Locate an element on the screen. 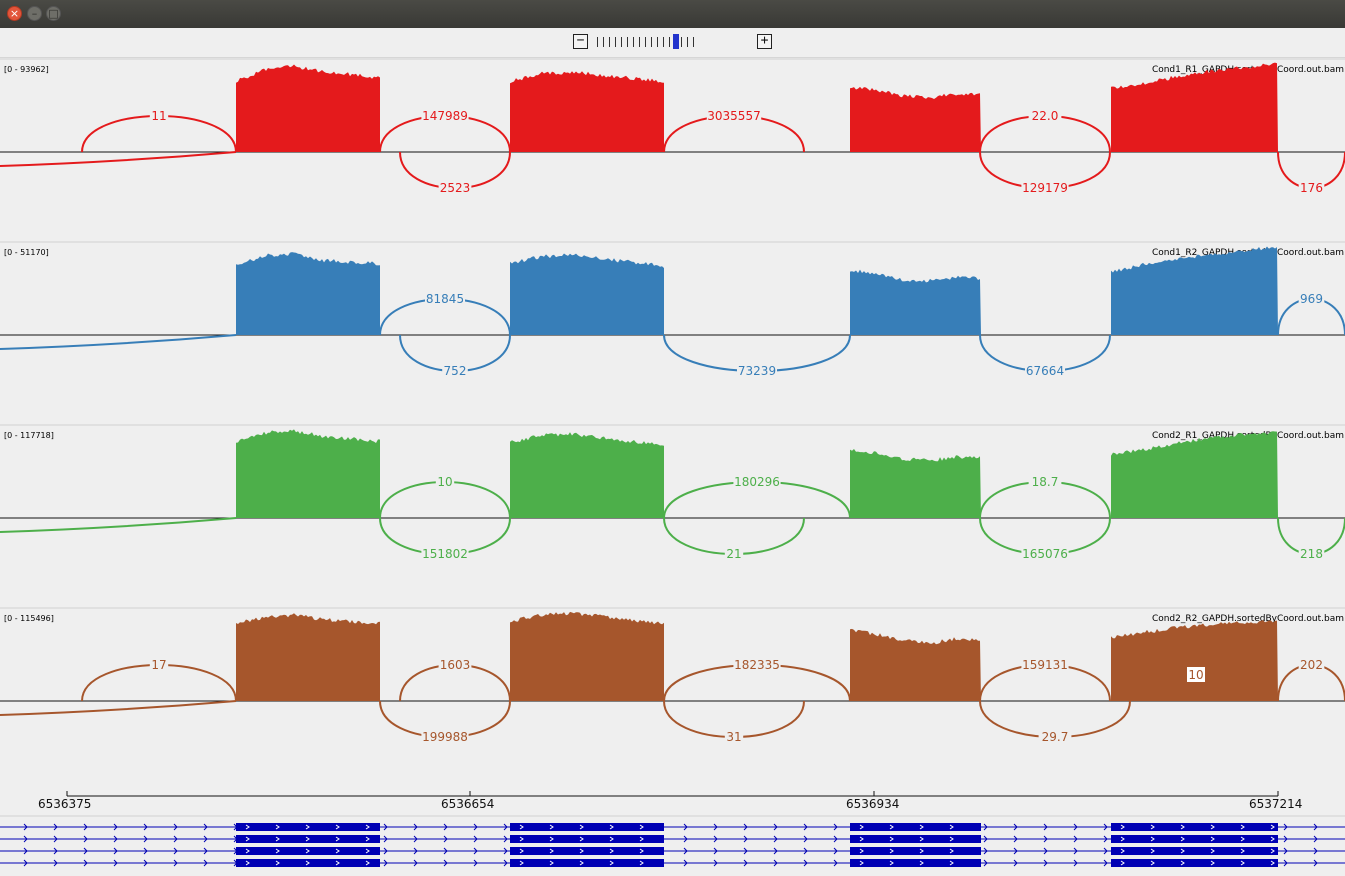 The width and height of the screenshot is (1345, 876). zoom-in-button: + is located at coordinates (764, 41).